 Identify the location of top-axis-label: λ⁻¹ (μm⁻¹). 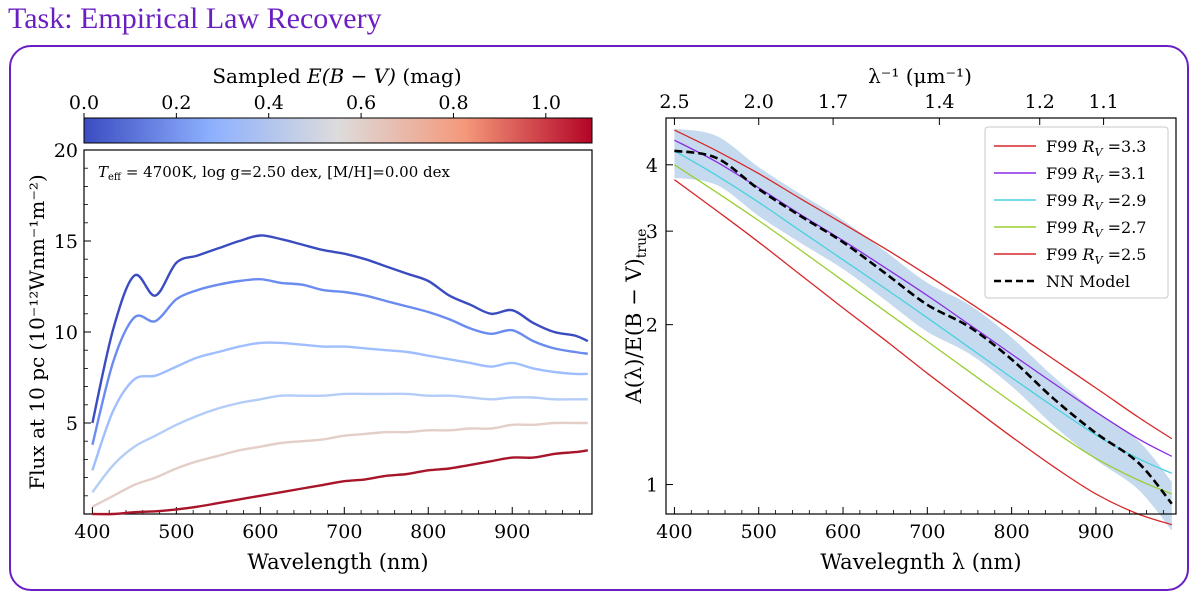
(920, 76).